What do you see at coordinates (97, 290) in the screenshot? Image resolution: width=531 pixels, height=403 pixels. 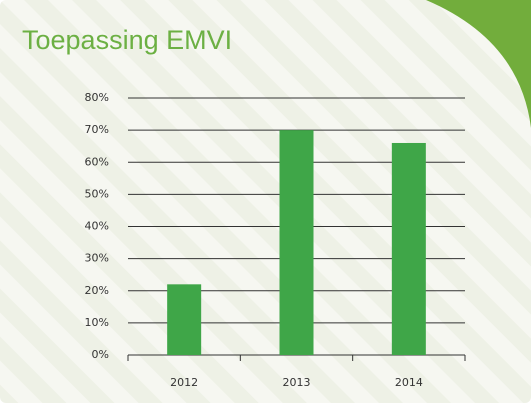 I see `y-tick-label: 20%` at bounding box center [97, 290].